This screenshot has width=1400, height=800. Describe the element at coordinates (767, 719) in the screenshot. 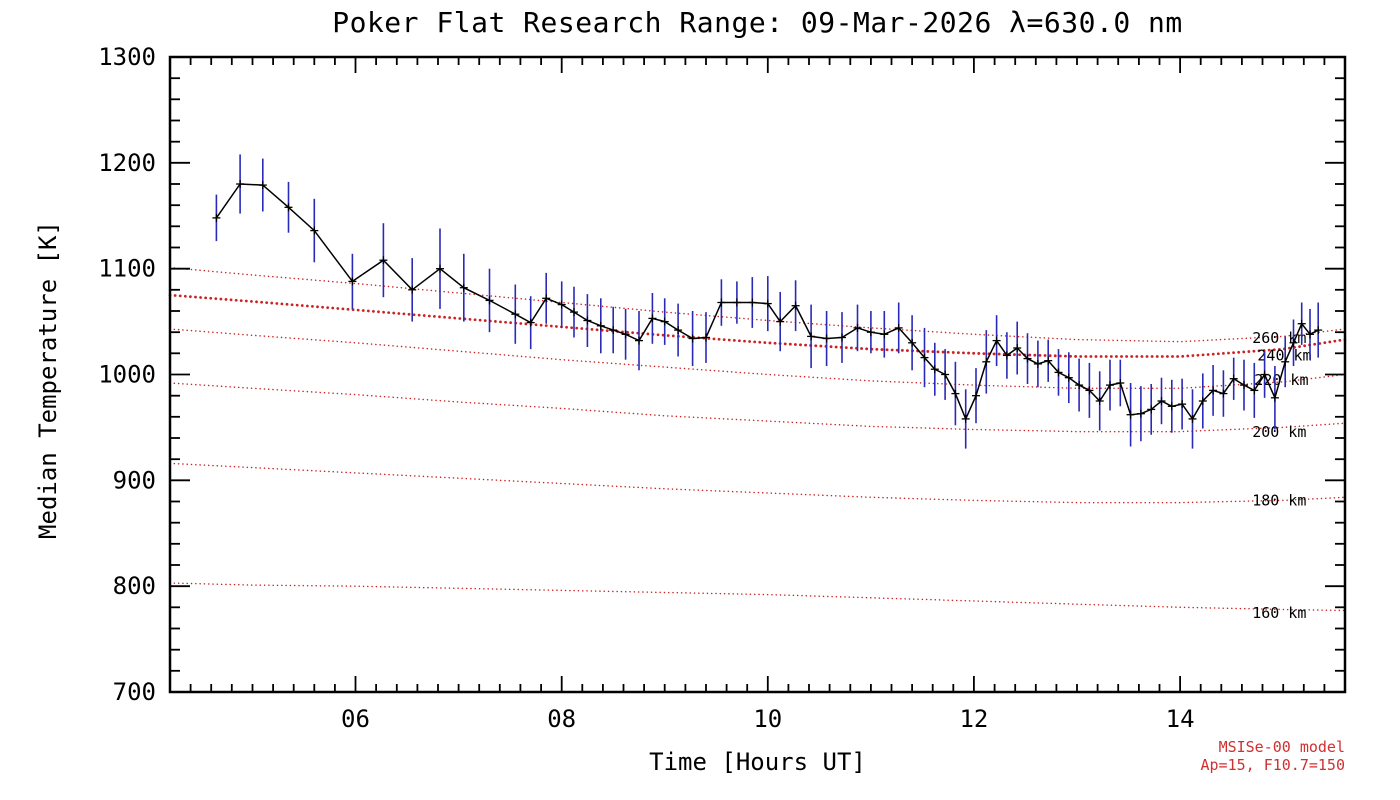

I see `x-tick-label: 10` at that location.